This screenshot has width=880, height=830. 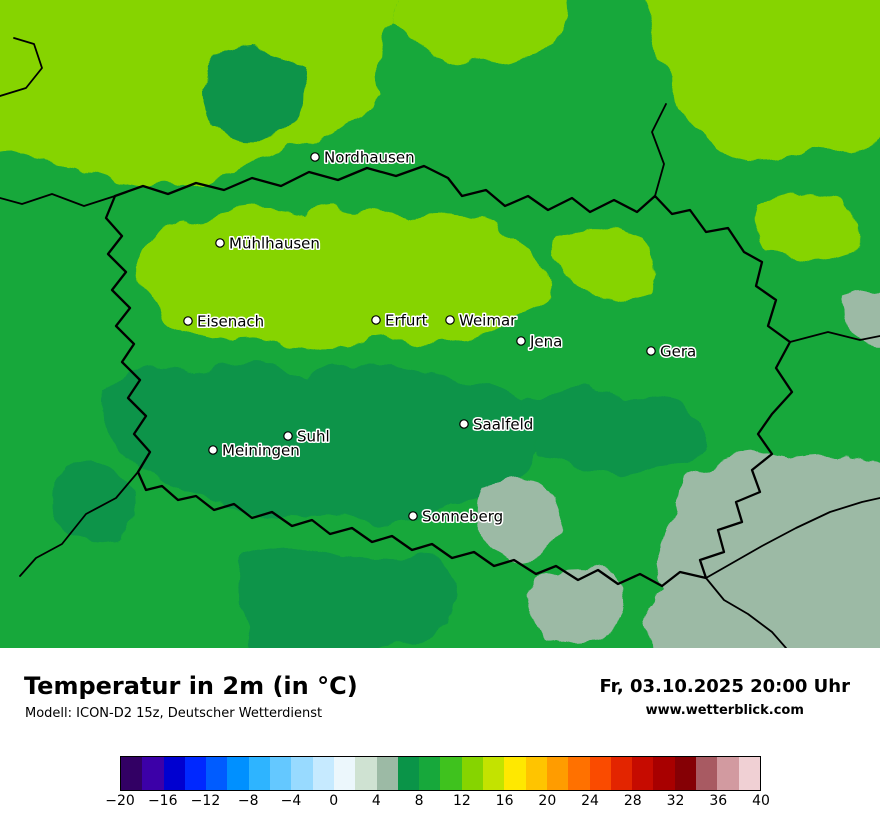 I want to click on legend-tick-label: −8, so click(x=248, y=801).